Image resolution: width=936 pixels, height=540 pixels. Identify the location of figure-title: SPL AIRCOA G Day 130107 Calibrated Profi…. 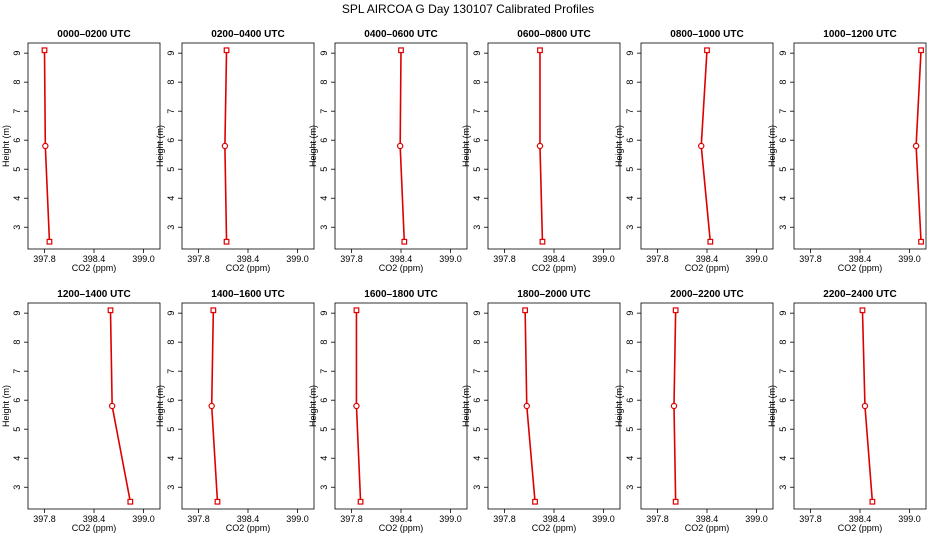
(468, 9).